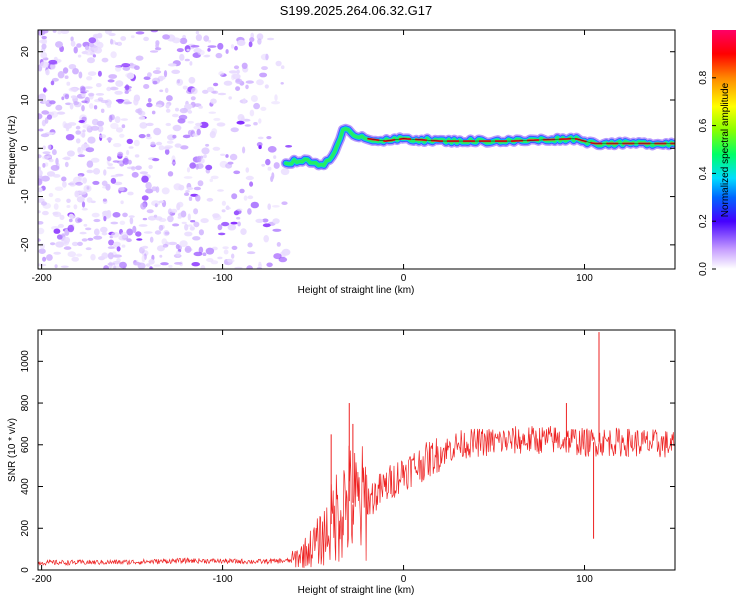 Image resolution: width=750 pixels, height=600 pixels. I want to click on snr-y-label: SNR (10 * v/v), so click(12, 450).